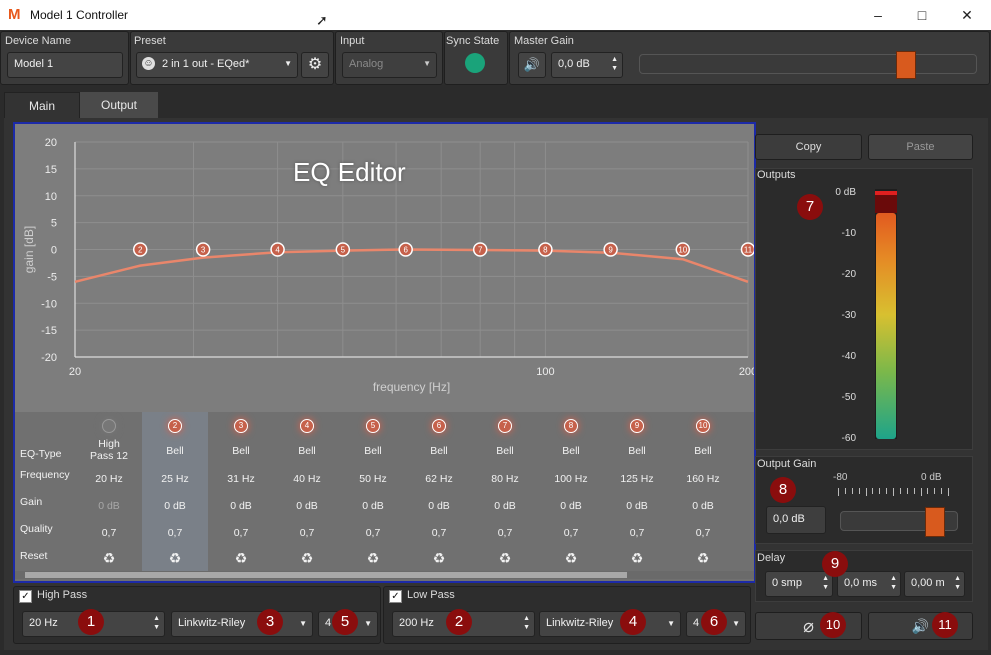 This screenshot has height=655, width=991. What do you see at coordinates (637, 492) in the screenshot?
I see `eq-band-column: 9 Bell 125 Hz 0 dB 0,7 ♻` at bounding box center [637, 492].